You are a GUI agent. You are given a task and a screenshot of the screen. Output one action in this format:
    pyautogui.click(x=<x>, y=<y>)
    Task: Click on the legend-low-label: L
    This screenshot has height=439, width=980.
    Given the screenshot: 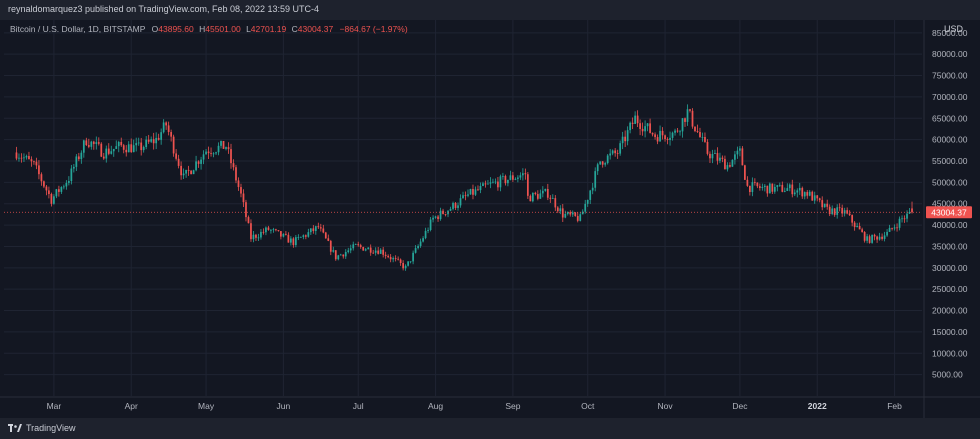 What is the action you would take?
    pyautogui.click(x=248, y=29)
    